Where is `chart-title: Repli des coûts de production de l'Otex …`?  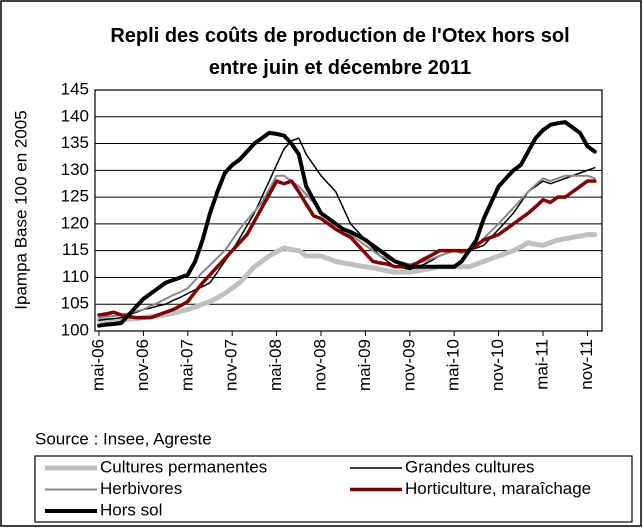 chart-title: Repli des coûts de production de l'Otex … is located at coordinates (340, 52).